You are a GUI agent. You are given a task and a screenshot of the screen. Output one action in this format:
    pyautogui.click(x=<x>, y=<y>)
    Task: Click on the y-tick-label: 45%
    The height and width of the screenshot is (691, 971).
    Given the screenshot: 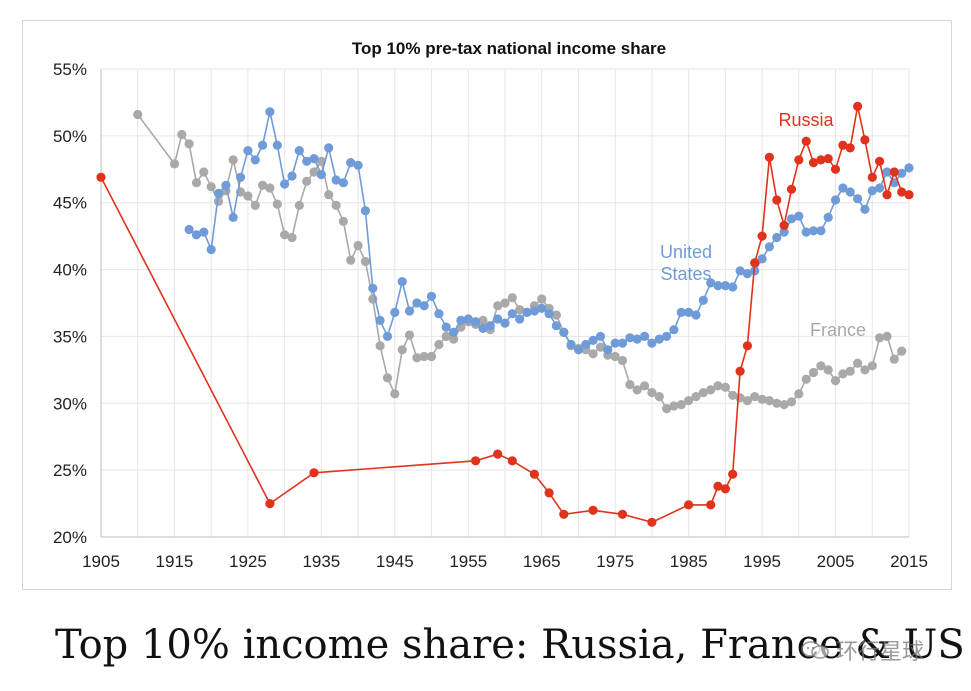 What is the action you would take?
    pyautogui.click(x=70, y=203)
    